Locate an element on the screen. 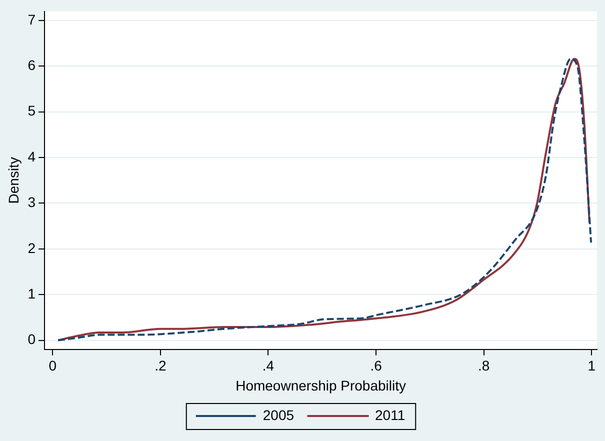 The image size is (605, 441). x-tick-label: .8 is located at coordinates (484, 366).